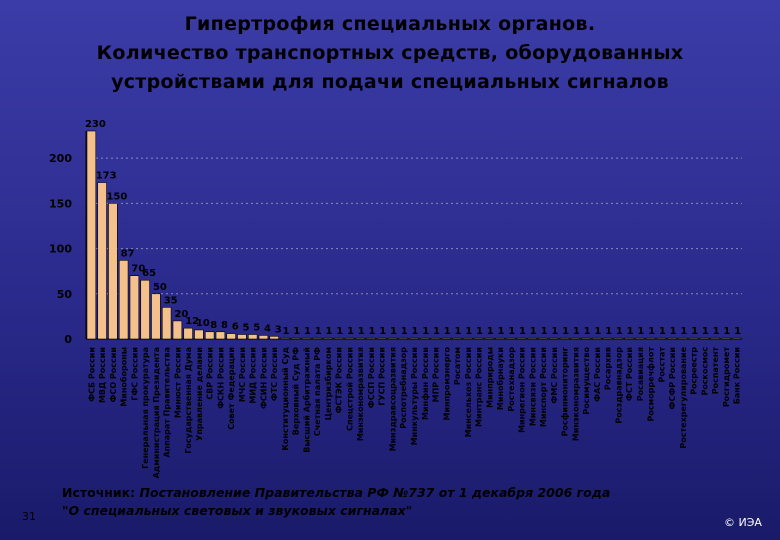 Image resolution: width=780 pixels, height=540 pixels. I want to click on category-label: Ростехрегулирование, so click(683, 397).